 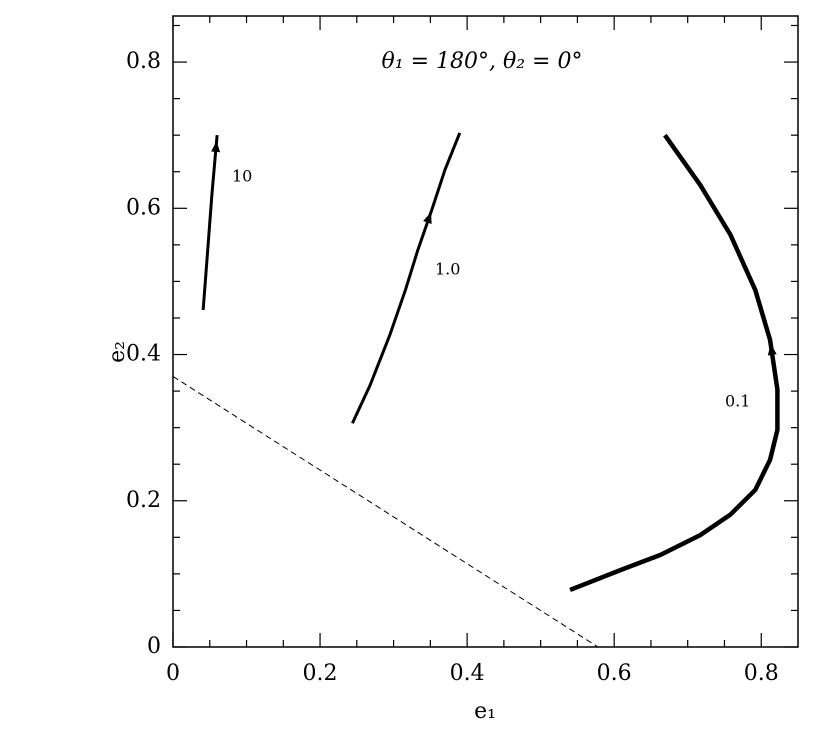 I want to click on y-tick-label: 0.4, so click(x=143, y=354).